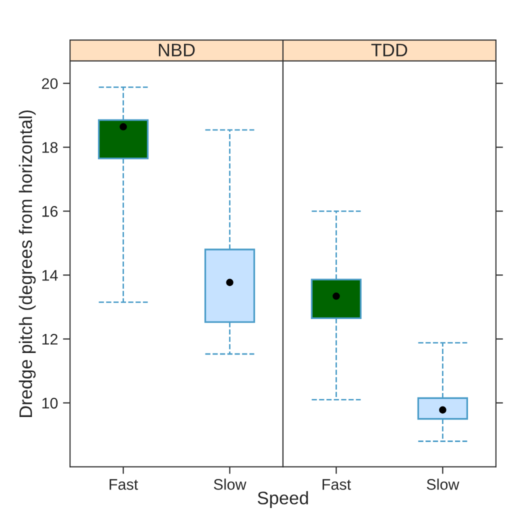 This screenshot has width=515, height=521. What do you see at coordinates (50, 403) in the screenshot?
I see `y-tick-label: 10` at bounding box center [50, 403].